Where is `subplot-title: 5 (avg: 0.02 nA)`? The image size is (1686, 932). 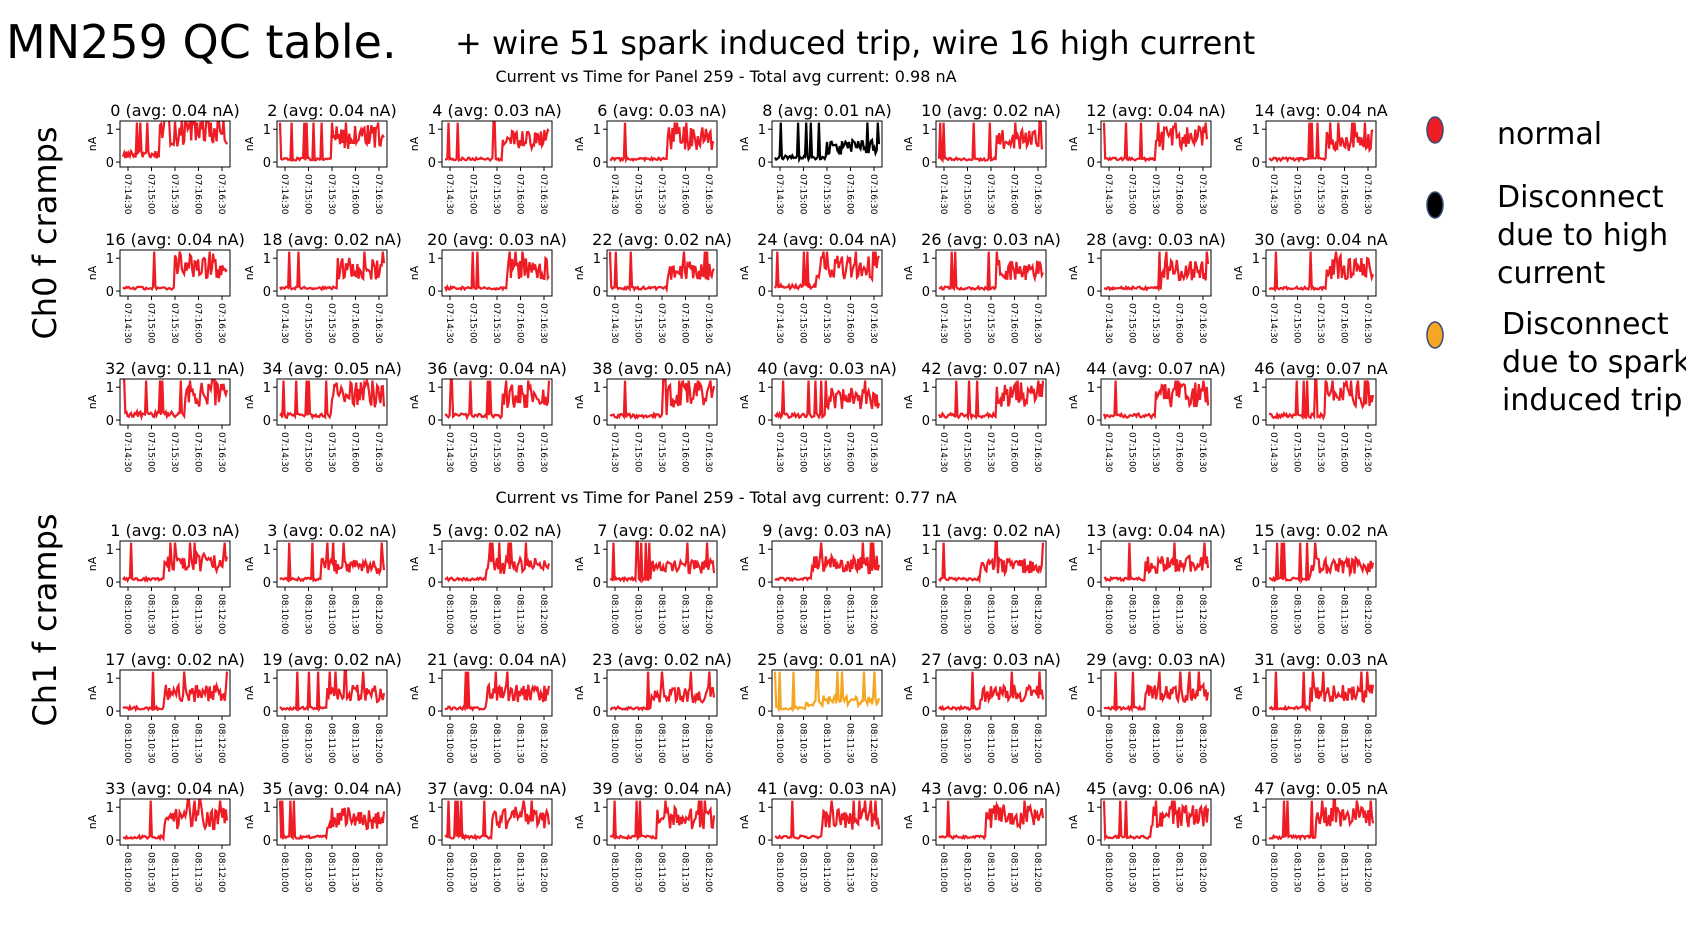
subplot-title: 5 (avg: 0.02 nA) is located at coordinates (496, 530).